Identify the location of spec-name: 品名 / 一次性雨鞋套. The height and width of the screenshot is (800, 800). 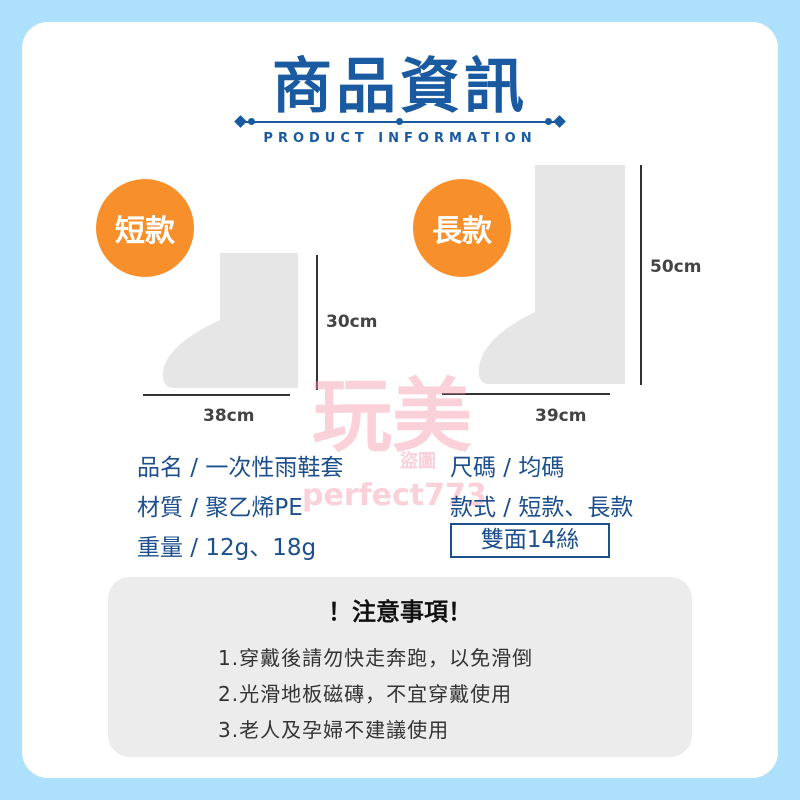
(240, 468).